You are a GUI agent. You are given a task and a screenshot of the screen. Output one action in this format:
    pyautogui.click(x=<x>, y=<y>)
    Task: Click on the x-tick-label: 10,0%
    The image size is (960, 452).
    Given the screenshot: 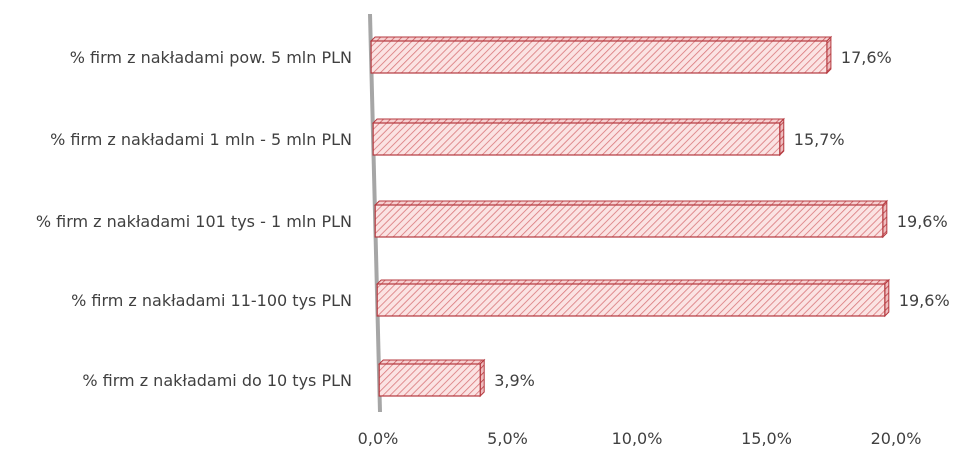 What is the action you would take?
    pyautogui.click(x=637, y=438)
    